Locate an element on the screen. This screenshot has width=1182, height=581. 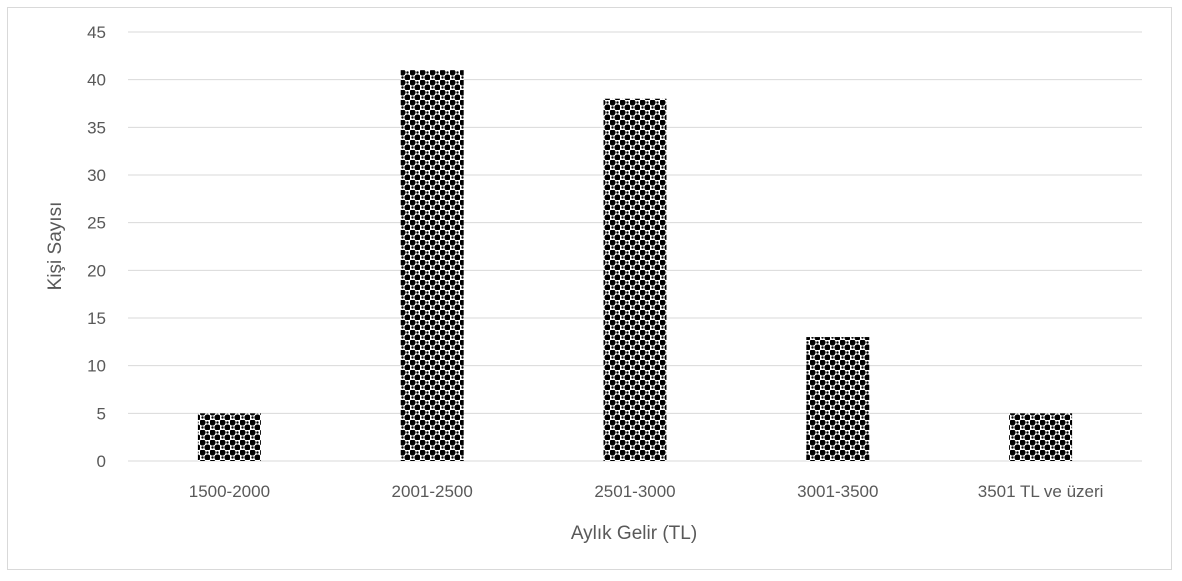
x-axis-label: Aylık Gelir (TL) is located at coordinates (634, 533).